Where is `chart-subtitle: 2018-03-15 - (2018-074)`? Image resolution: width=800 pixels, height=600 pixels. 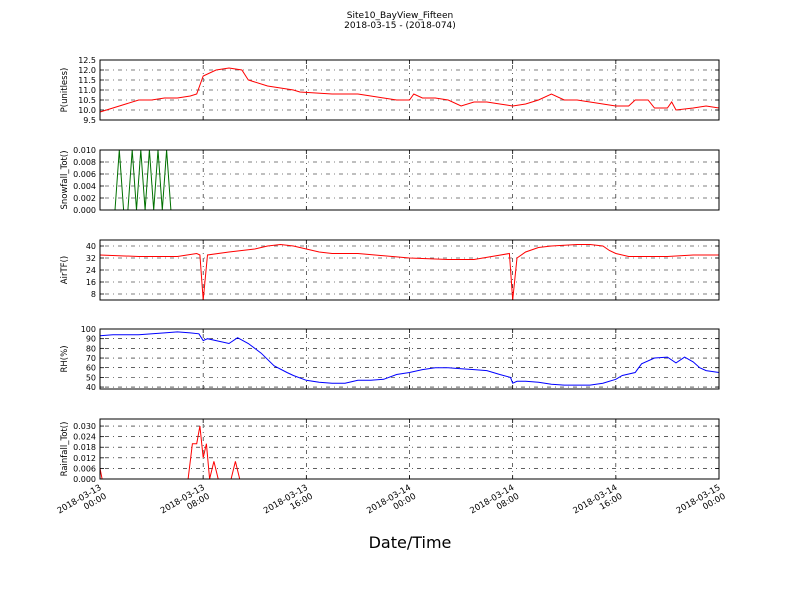
chart-subtitle: 2018-03-15 - (2018-074) is located at coordinates (400, 26).